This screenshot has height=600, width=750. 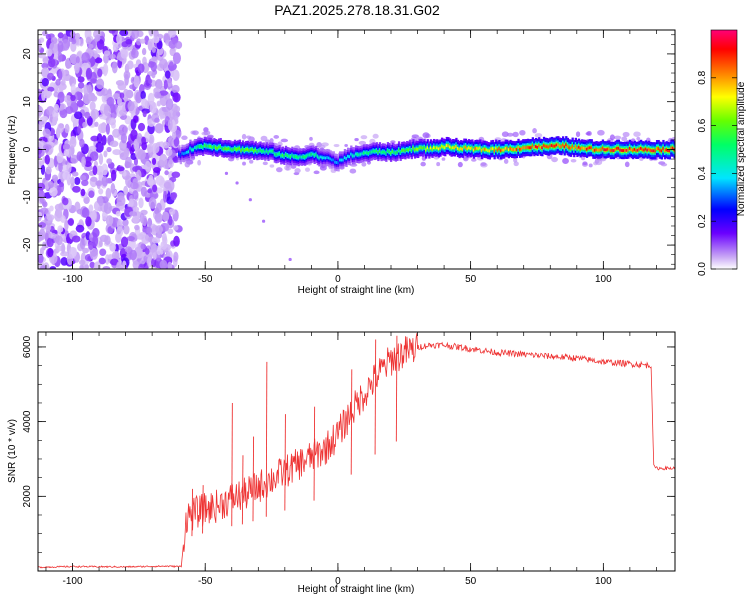 What do you see at coordinates (356, 290) in the screenshot?
I see `spectrogram-xlabel: Height of straight line (km)` at bounding box center [356, 290].